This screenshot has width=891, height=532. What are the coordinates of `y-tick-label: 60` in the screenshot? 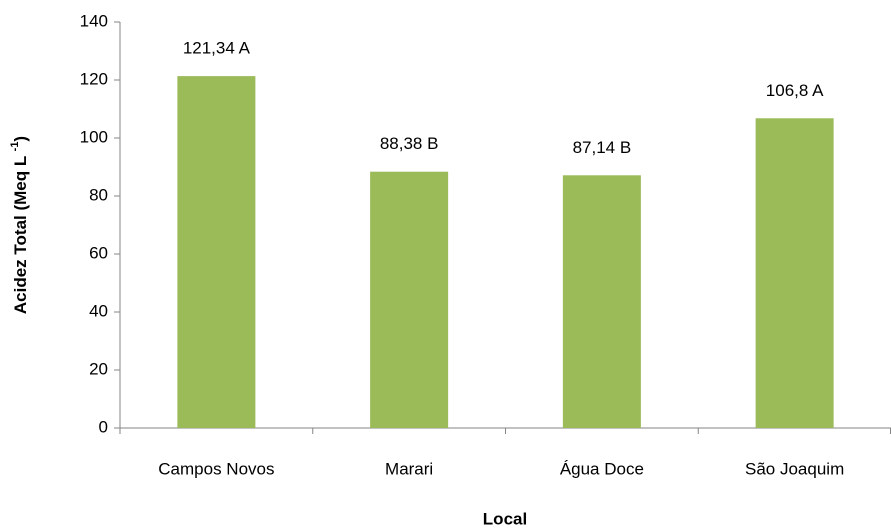 It's located at (98, 252).